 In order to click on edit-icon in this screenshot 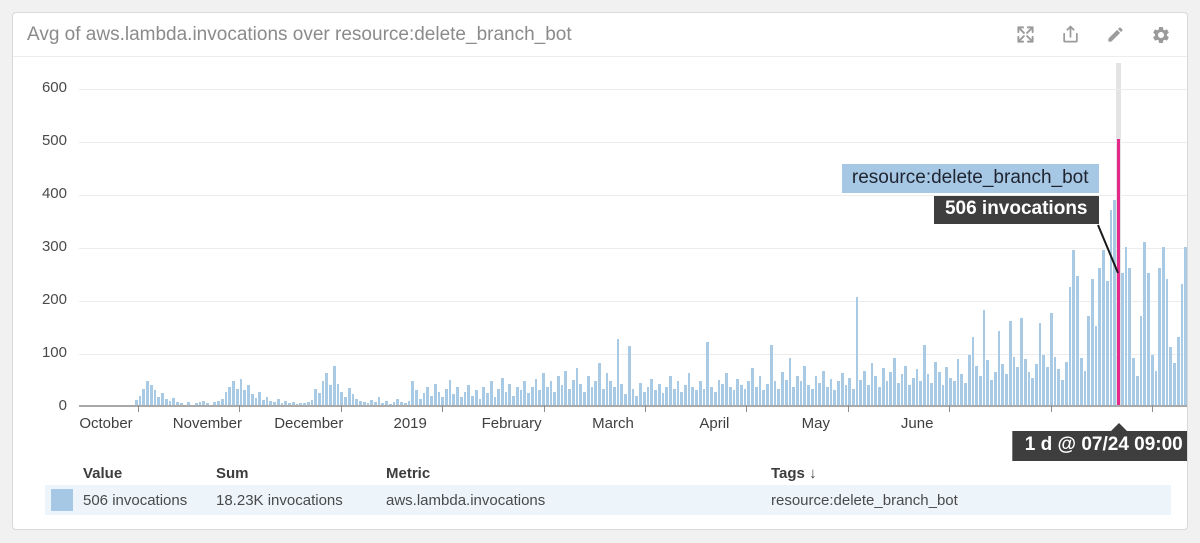, I will do `click(1115, 34)`.